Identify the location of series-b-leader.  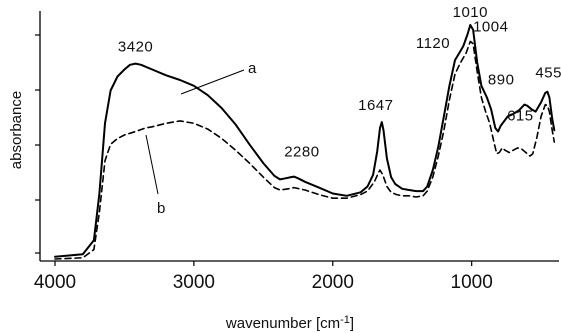
(152, 164).